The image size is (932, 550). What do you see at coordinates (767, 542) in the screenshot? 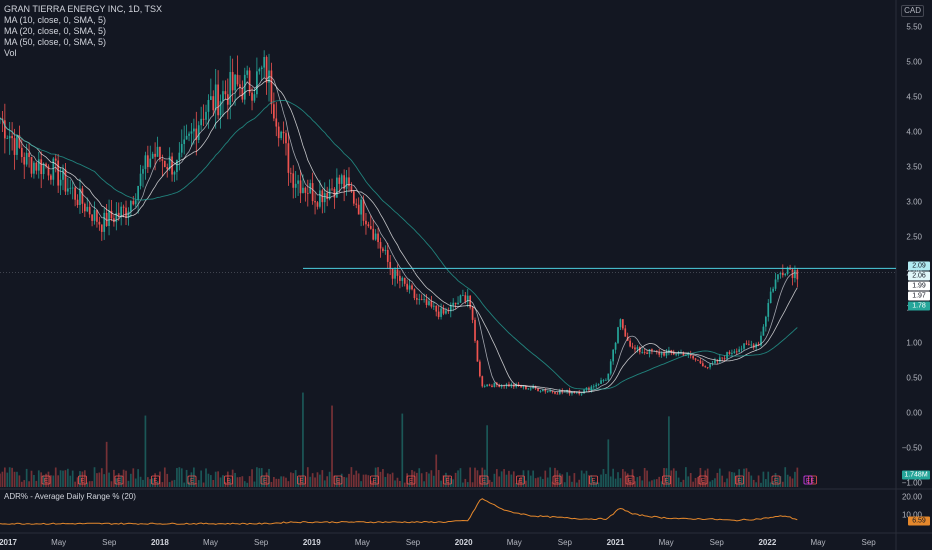
I see `time-tick: 2022` at bounding box center [767, 542].